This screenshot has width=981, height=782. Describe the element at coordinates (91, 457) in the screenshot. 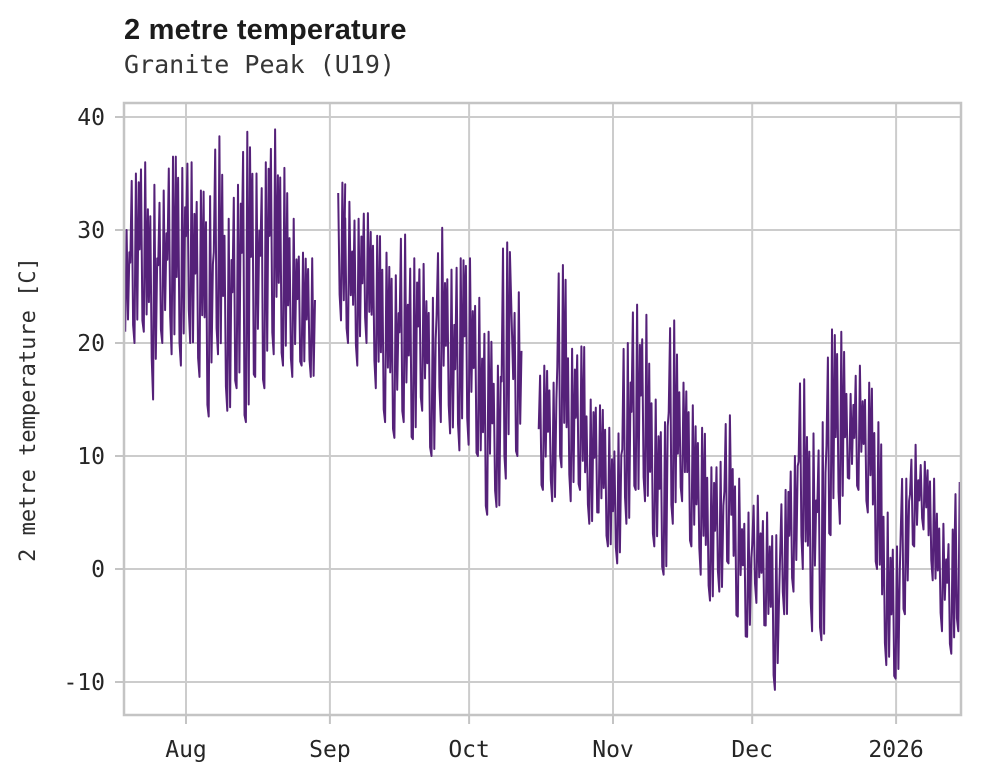

I see `y-tick-label: 10` at that location.